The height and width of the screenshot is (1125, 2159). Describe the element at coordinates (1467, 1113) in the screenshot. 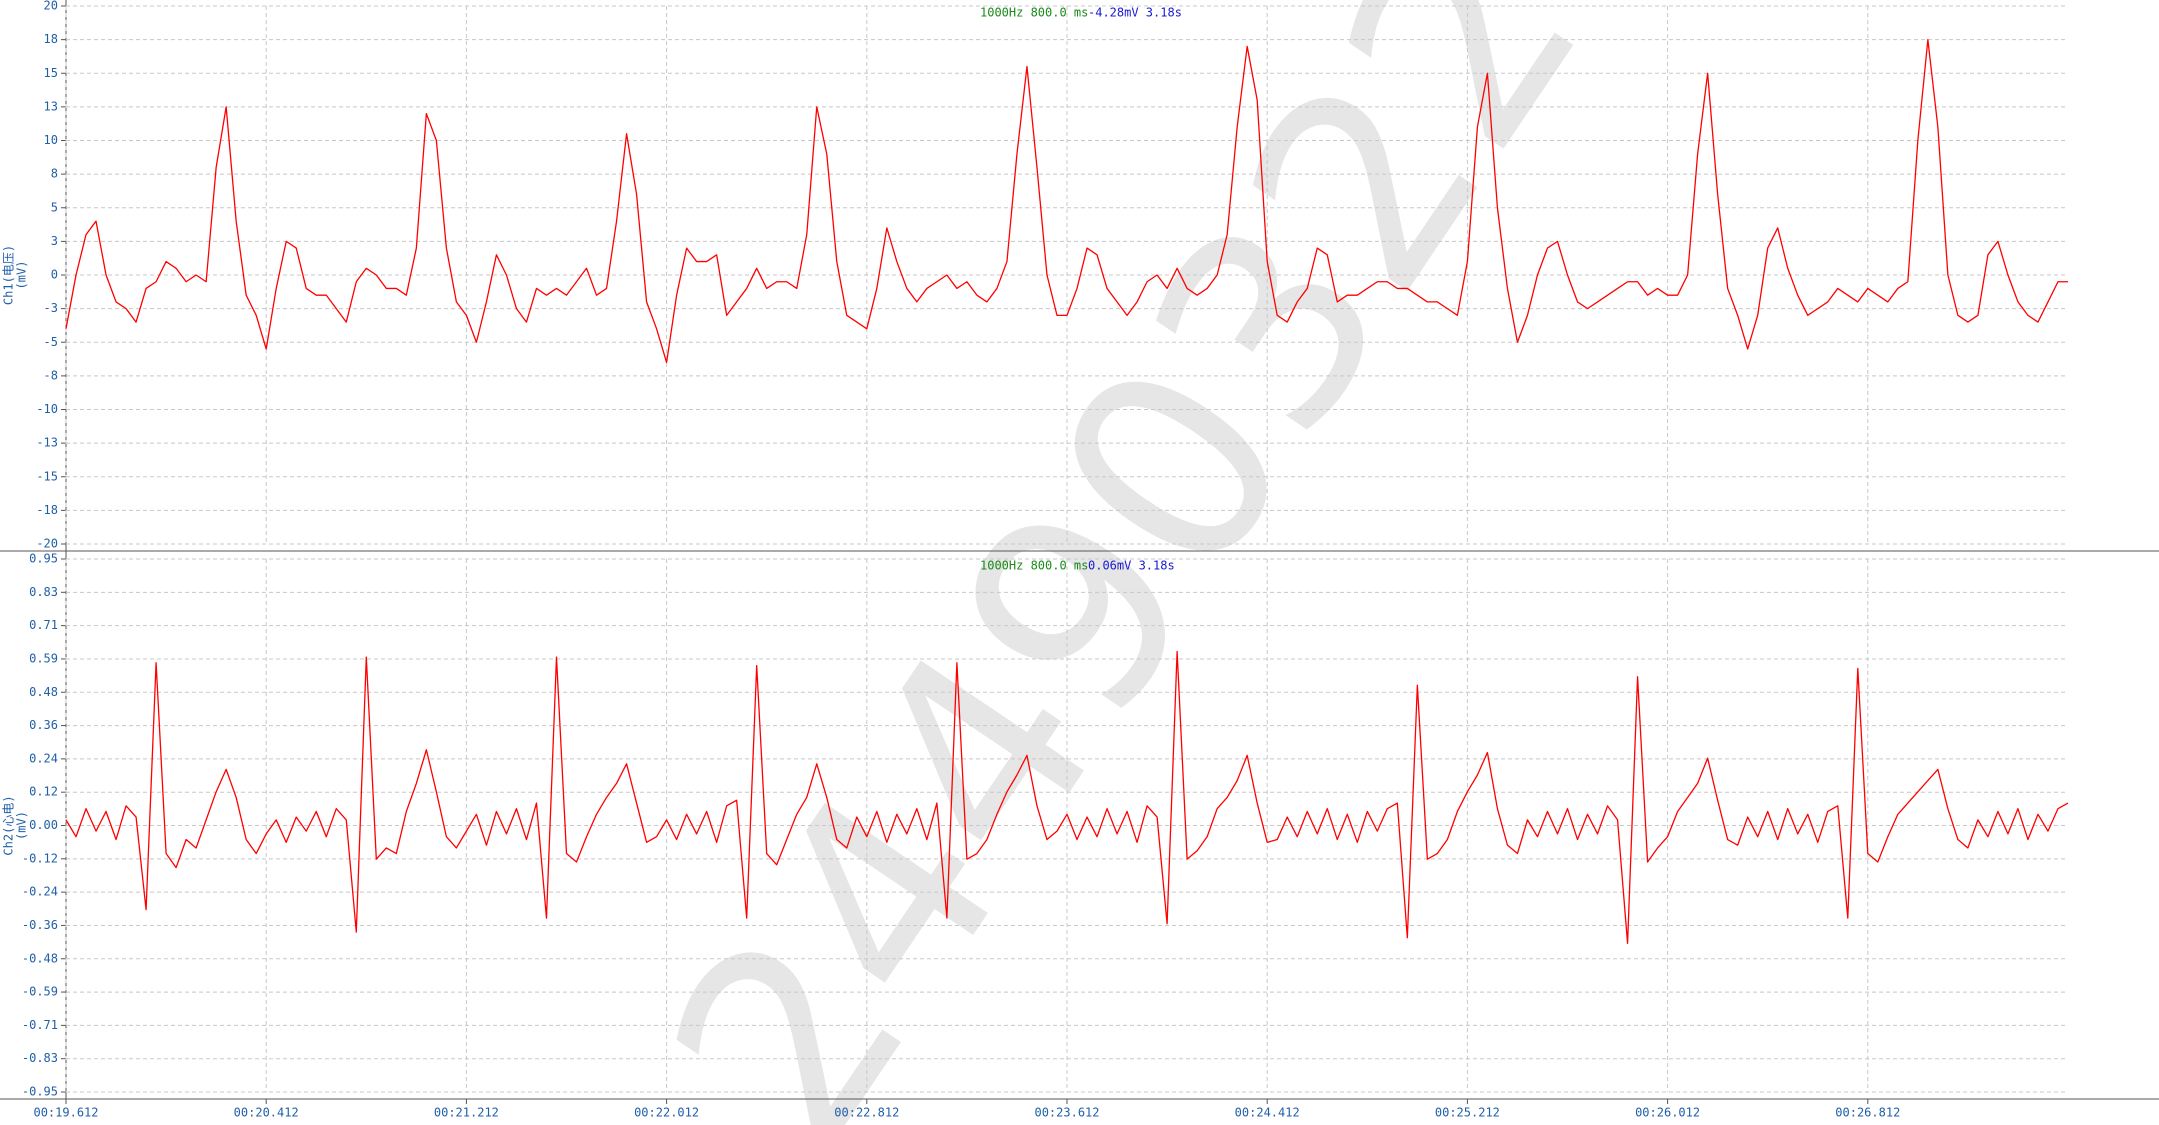

I see `x-tick-label: 00:25.212` at that location.